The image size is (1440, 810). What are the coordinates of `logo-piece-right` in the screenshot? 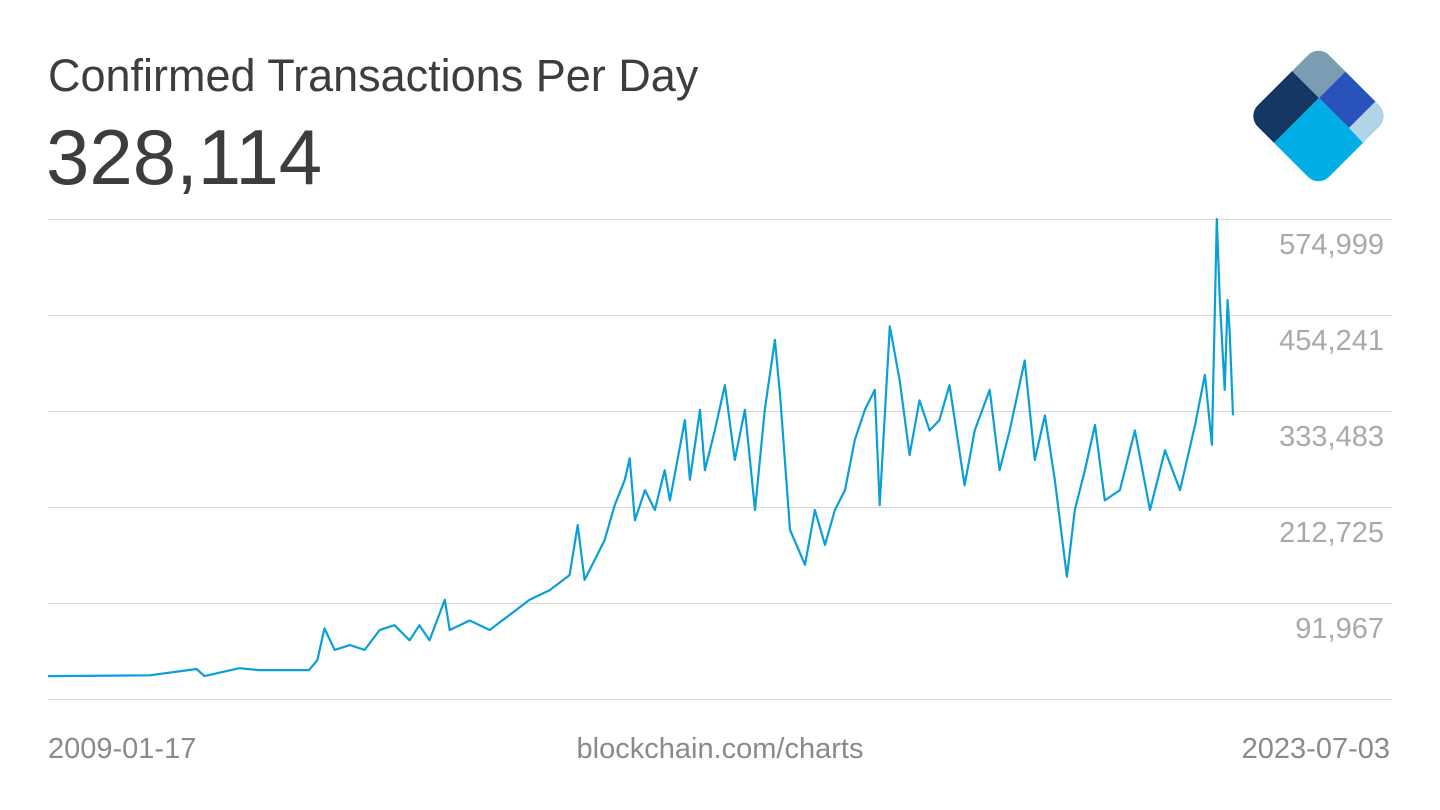 It's located at (1348, 98).